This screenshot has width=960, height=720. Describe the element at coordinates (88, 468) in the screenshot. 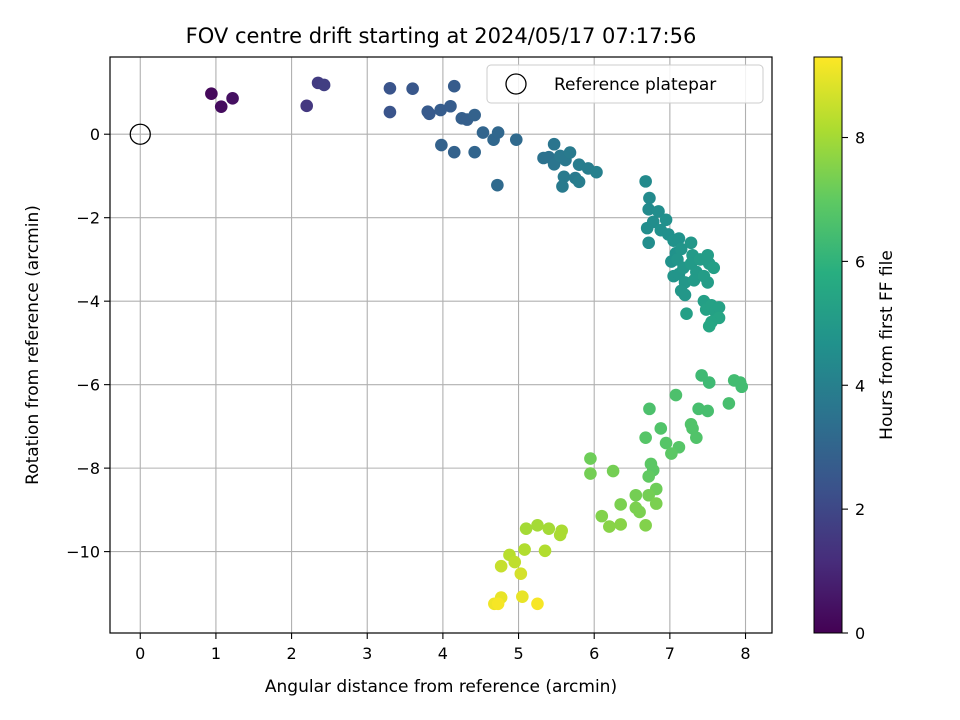

I see `y-tick-label: −8` at that location.